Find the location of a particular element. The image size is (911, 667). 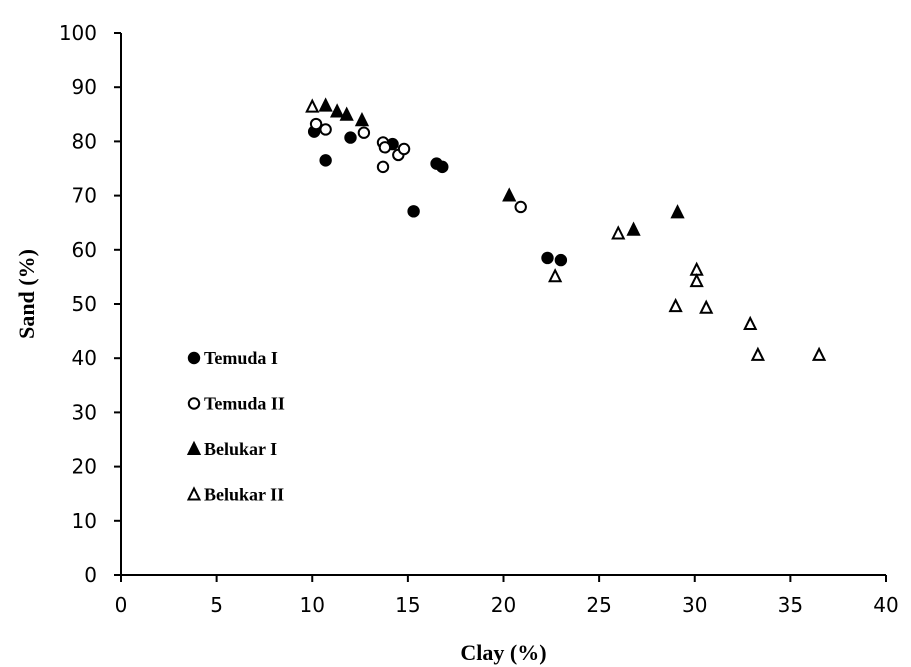

legend-item-belukar-ii: Belukar II is located at coordinates (235, 495).